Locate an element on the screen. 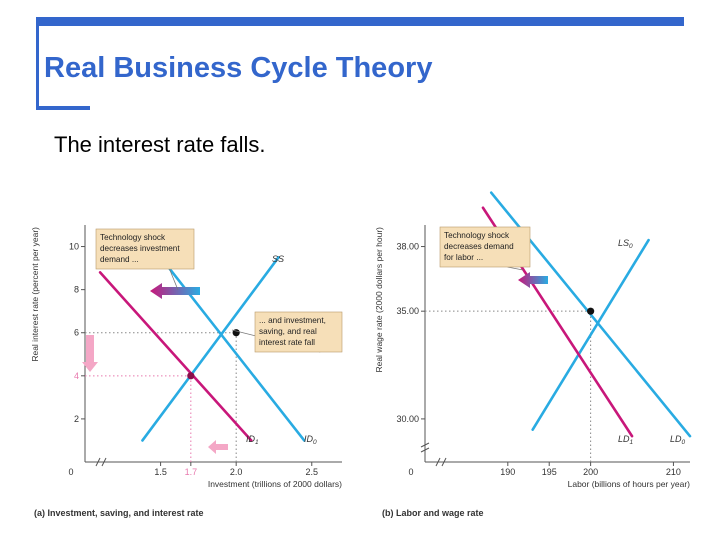 Image resolution: width=720 pixels, height=540 pixels. y-tick-label: 6 is located at coordinates (76, 333).